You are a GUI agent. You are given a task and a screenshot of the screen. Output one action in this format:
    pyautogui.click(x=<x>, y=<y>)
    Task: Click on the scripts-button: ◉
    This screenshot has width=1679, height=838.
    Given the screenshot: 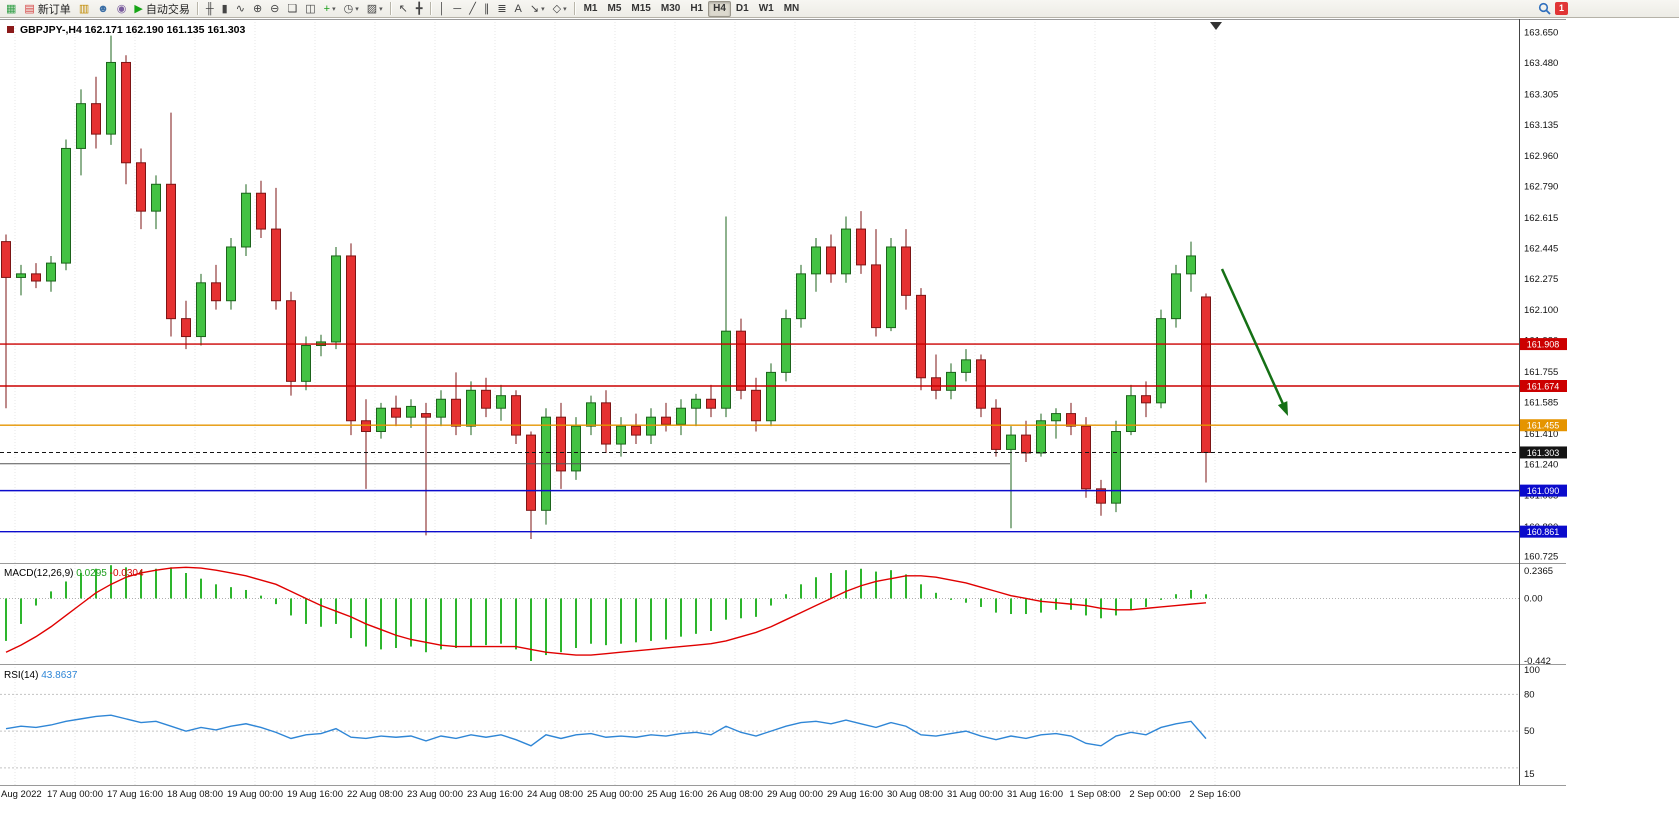 What is the action you would take?
    pyautogui.click(x=122, y=9)
    